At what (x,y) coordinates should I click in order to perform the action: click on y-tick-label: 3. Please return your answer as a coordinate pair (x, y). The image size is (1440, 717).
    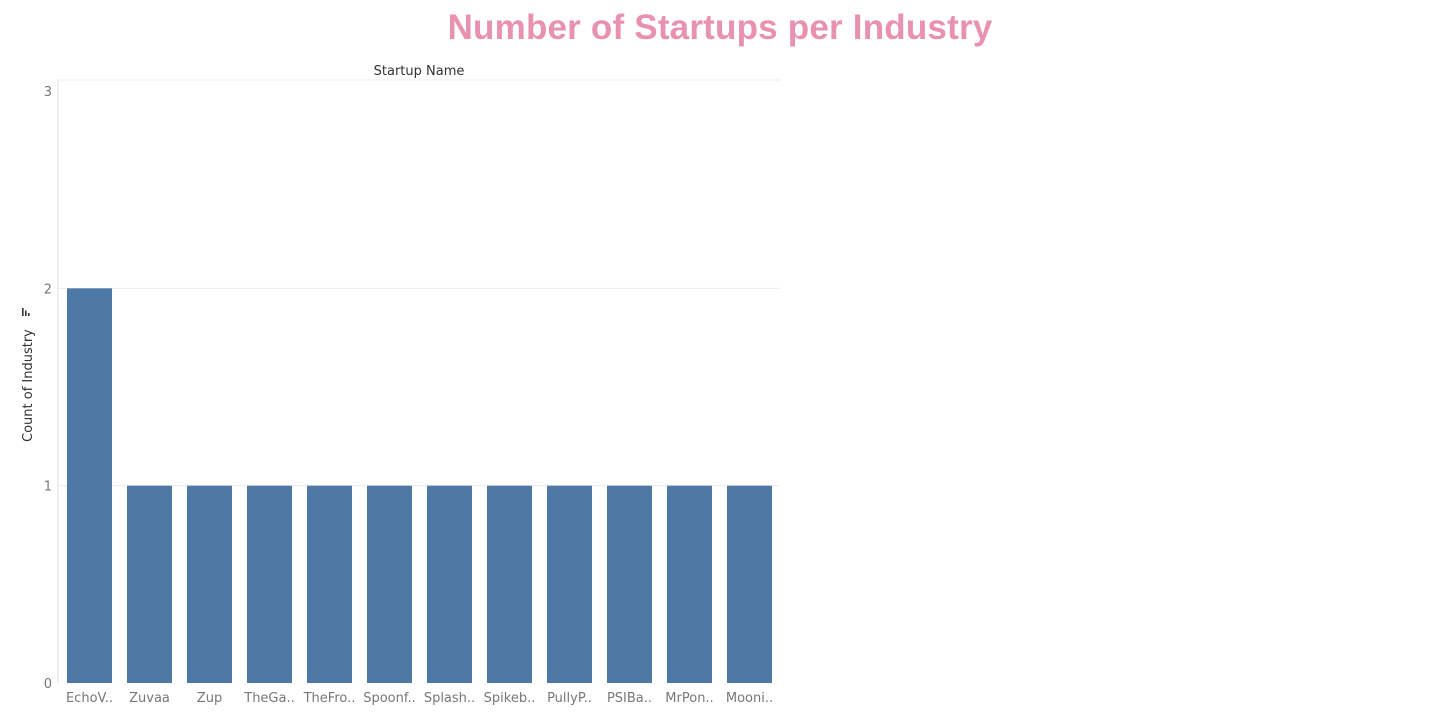
    Looking at the image, I should click on (48, 92).